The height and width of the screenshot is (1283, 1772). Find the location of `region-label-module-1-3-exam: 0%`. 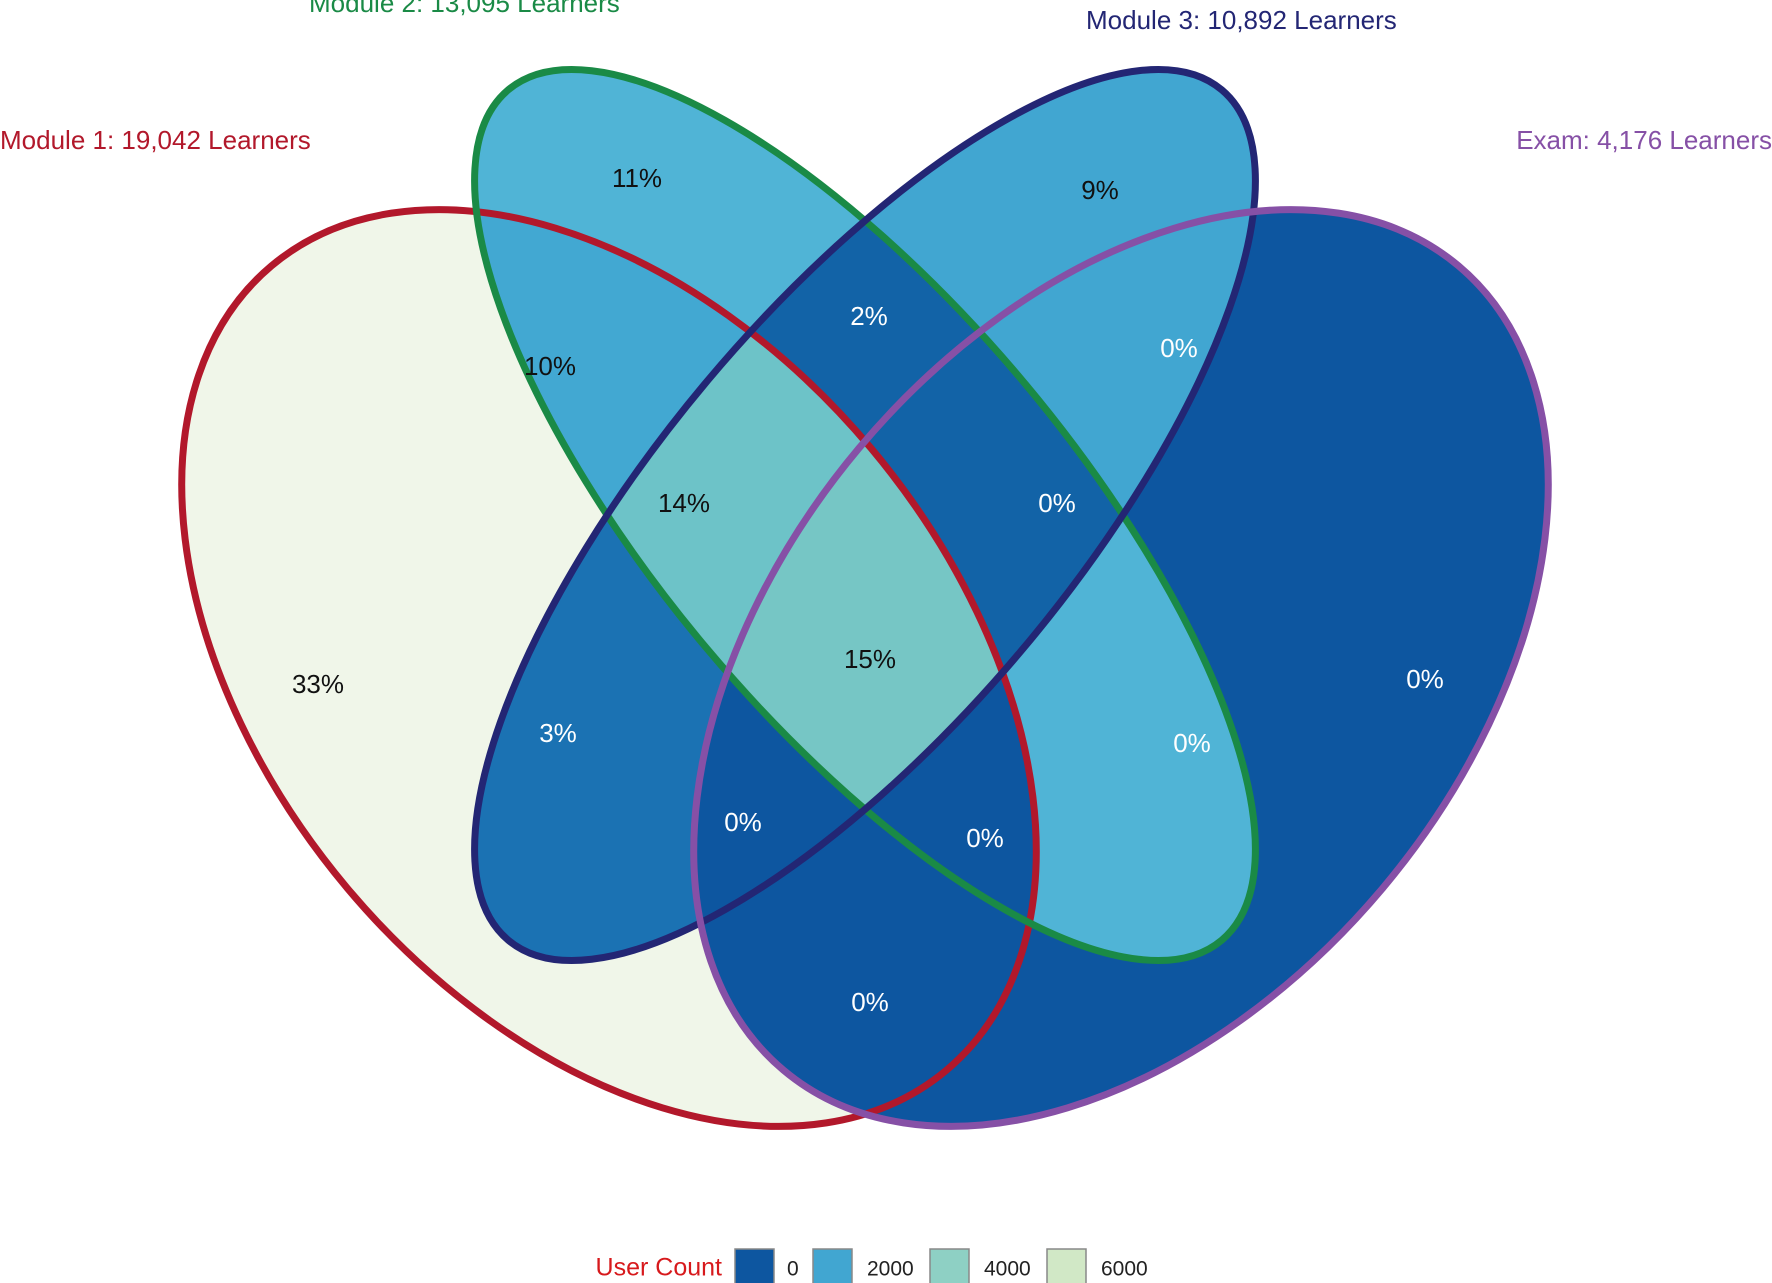

region-label-module-1-3-exam: 0% is located at coordinates (743, 822).